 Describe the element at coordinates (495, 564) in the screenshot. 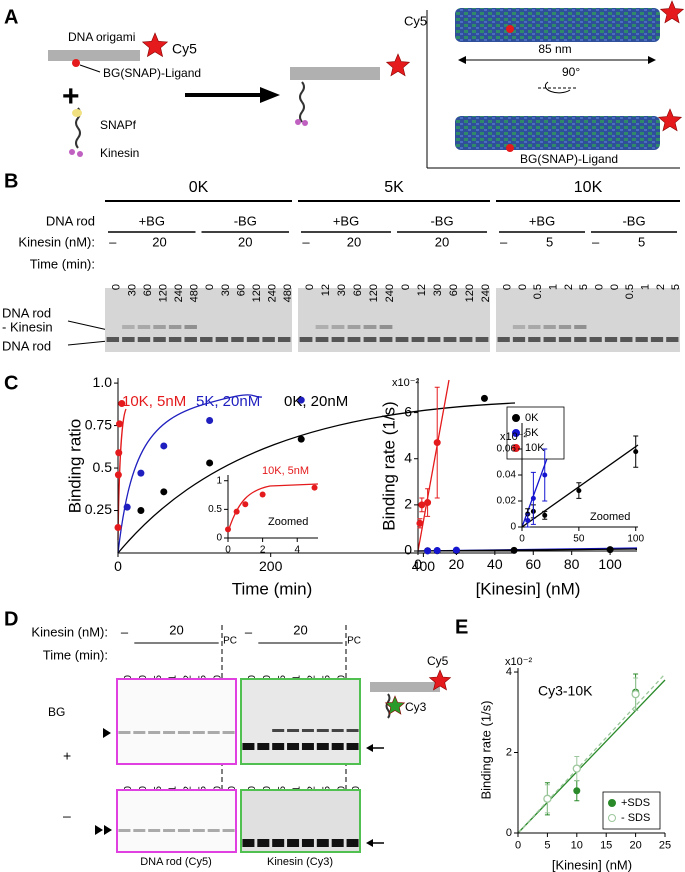

I see `x-tick-label: 40` at that location.